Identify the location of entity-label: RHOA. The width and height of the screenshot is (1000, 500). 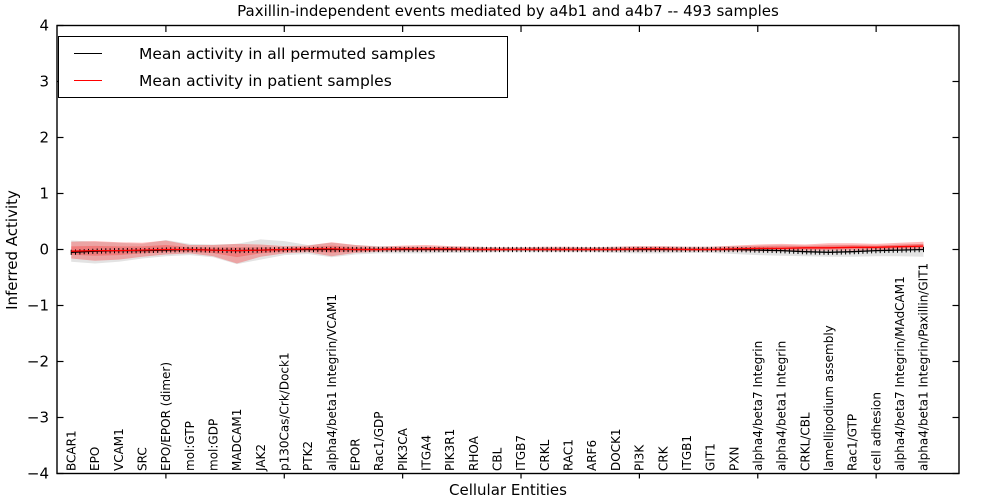
(474, 453).